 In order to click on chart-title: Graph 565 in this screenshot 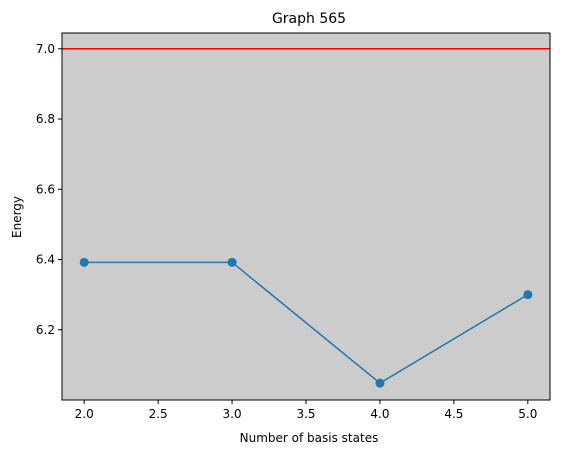, I will do `click(309, 19)`.